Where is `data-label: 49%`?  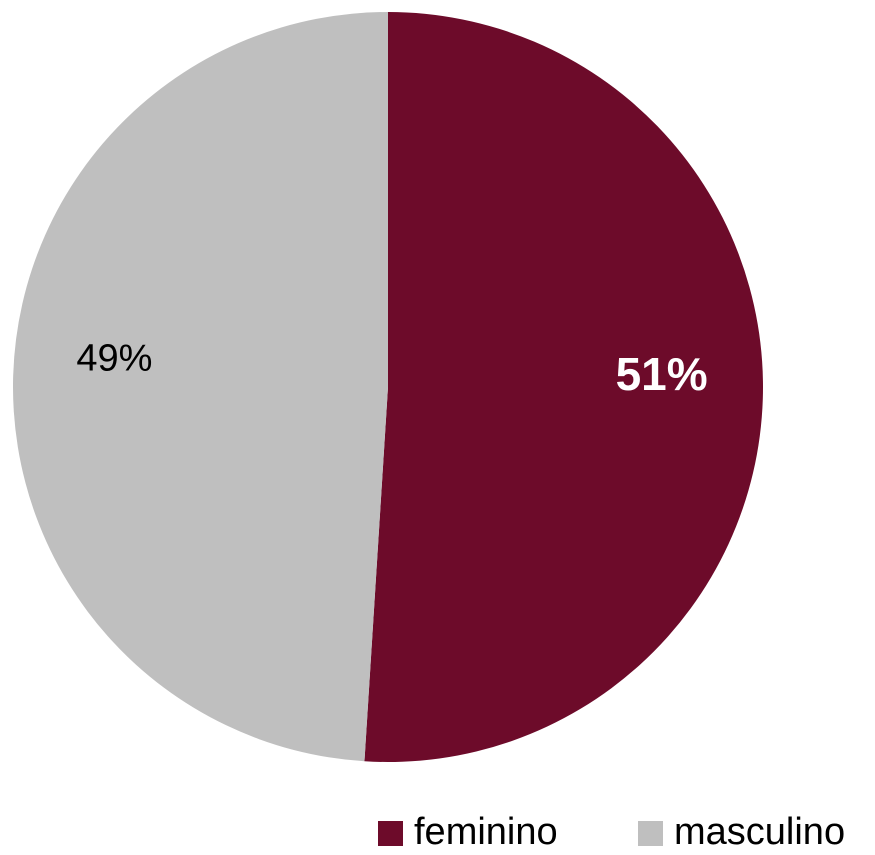
data-label: 49% is located at coordinates (114, 358).